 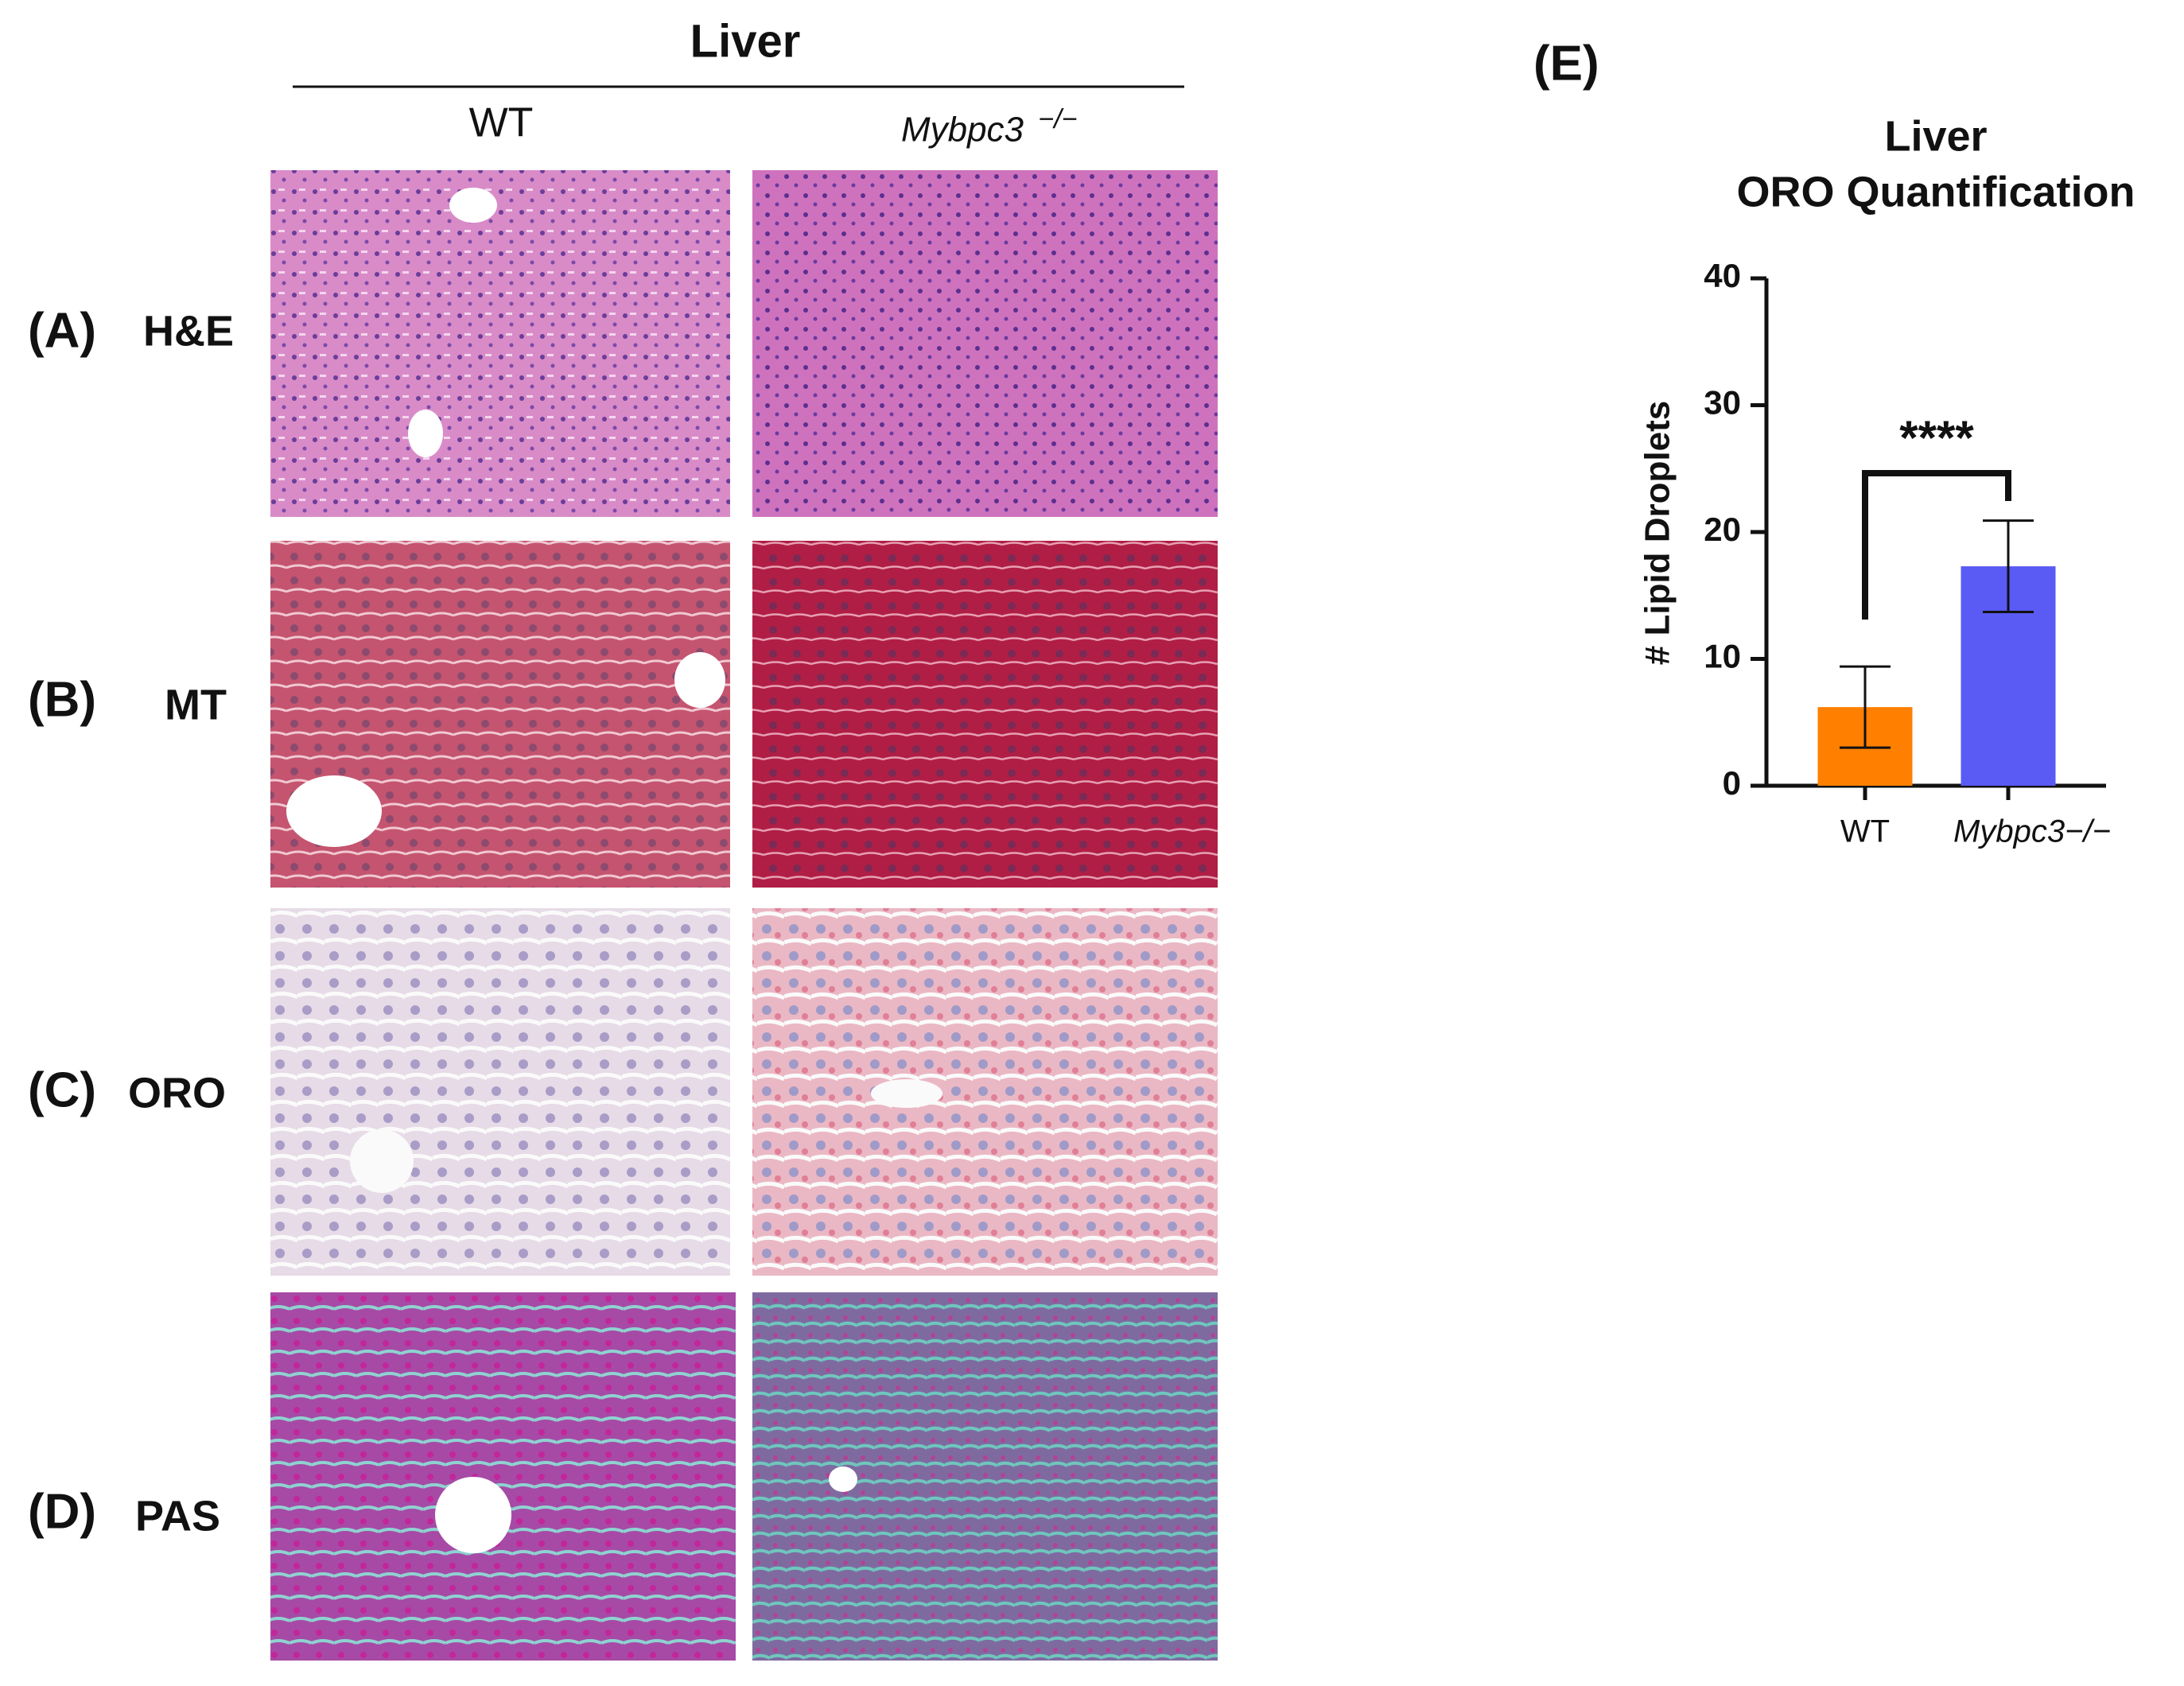 I want to click on significance-label: ****, so click(x=1936, y=437).